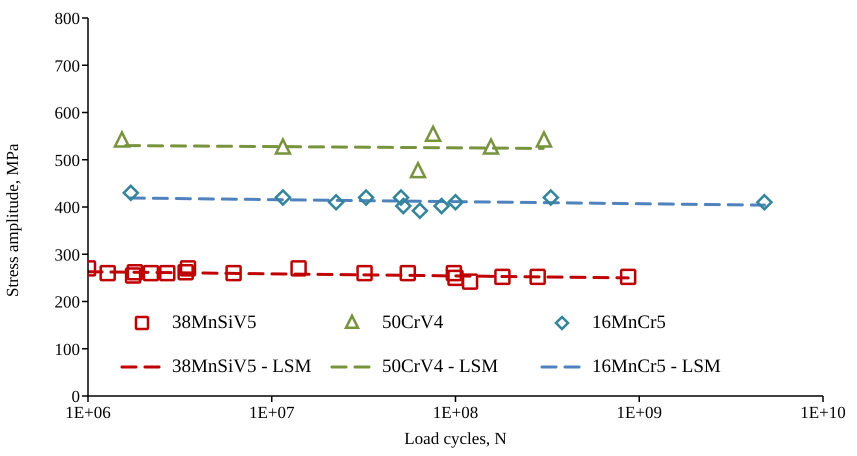 The image size is (857, 456). I want to click on x-axis-title: Load cycles, N, so click(455, 438).